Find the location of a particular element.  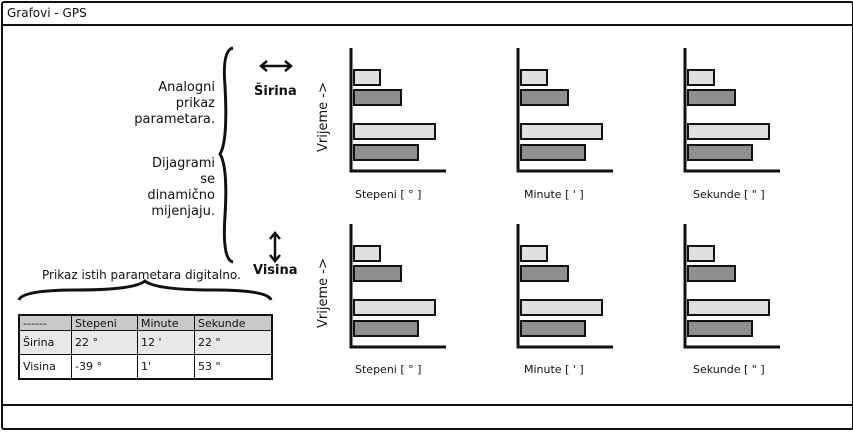

chart-altitude-minutes: Minute [ ' ] is located at coordinates (565, 300).